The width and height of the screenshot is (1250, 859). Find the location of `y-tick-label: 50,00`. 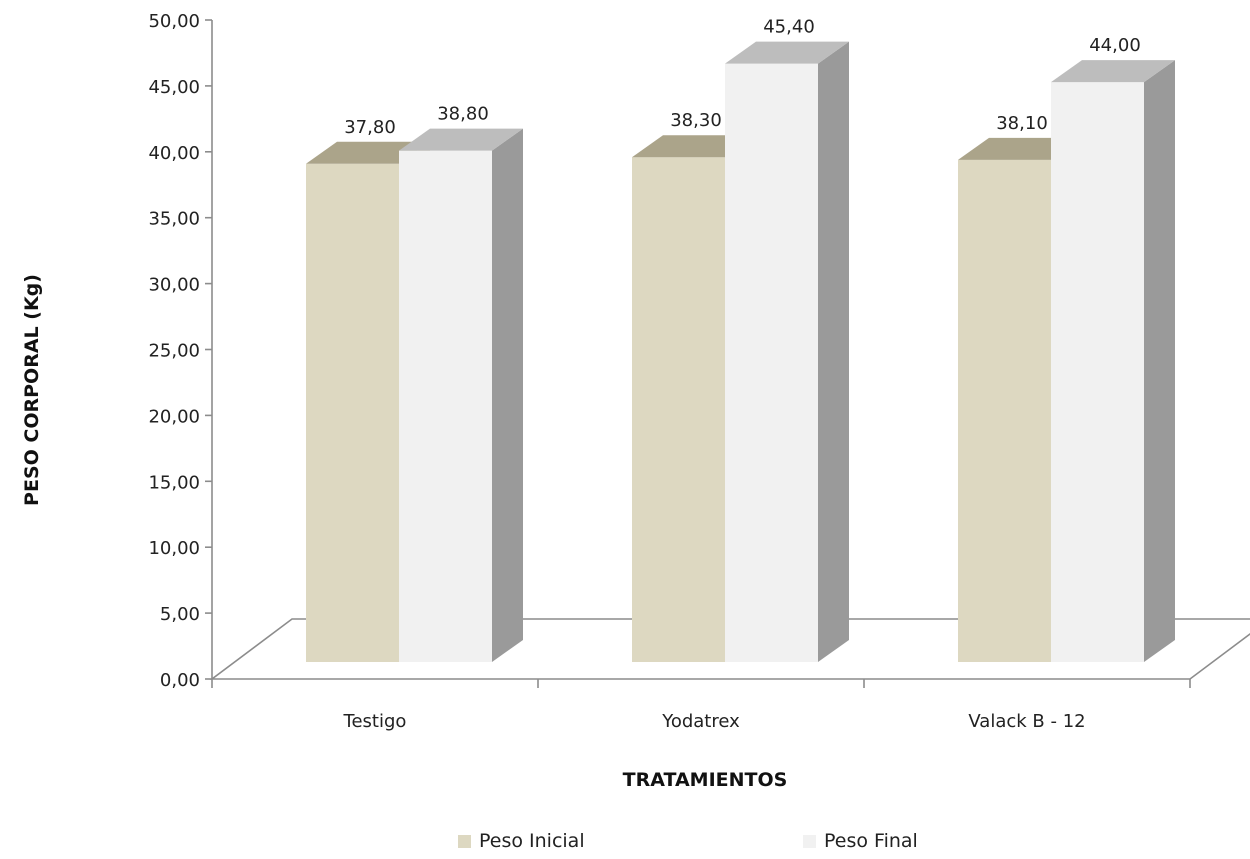

y-tick-label: 50,00 is located at coordinates (174, 21).